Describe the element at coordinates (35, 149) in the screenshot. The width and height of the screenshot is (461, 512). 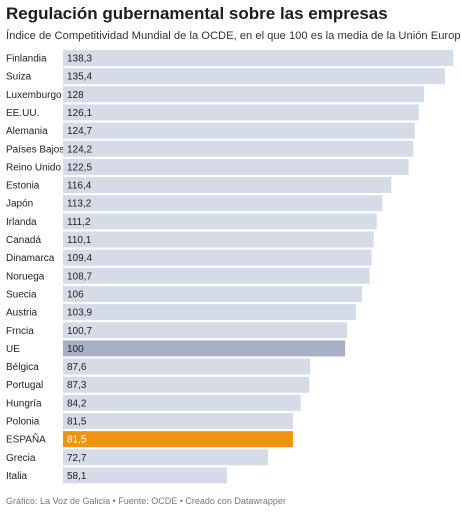
I see `category-label: Países Bajos` at that location.